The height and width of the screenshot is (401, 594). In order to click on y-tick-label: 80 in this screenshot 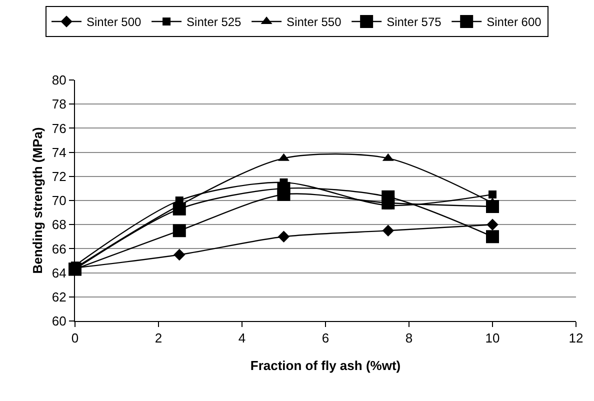, I will do `click(59, 80)`.